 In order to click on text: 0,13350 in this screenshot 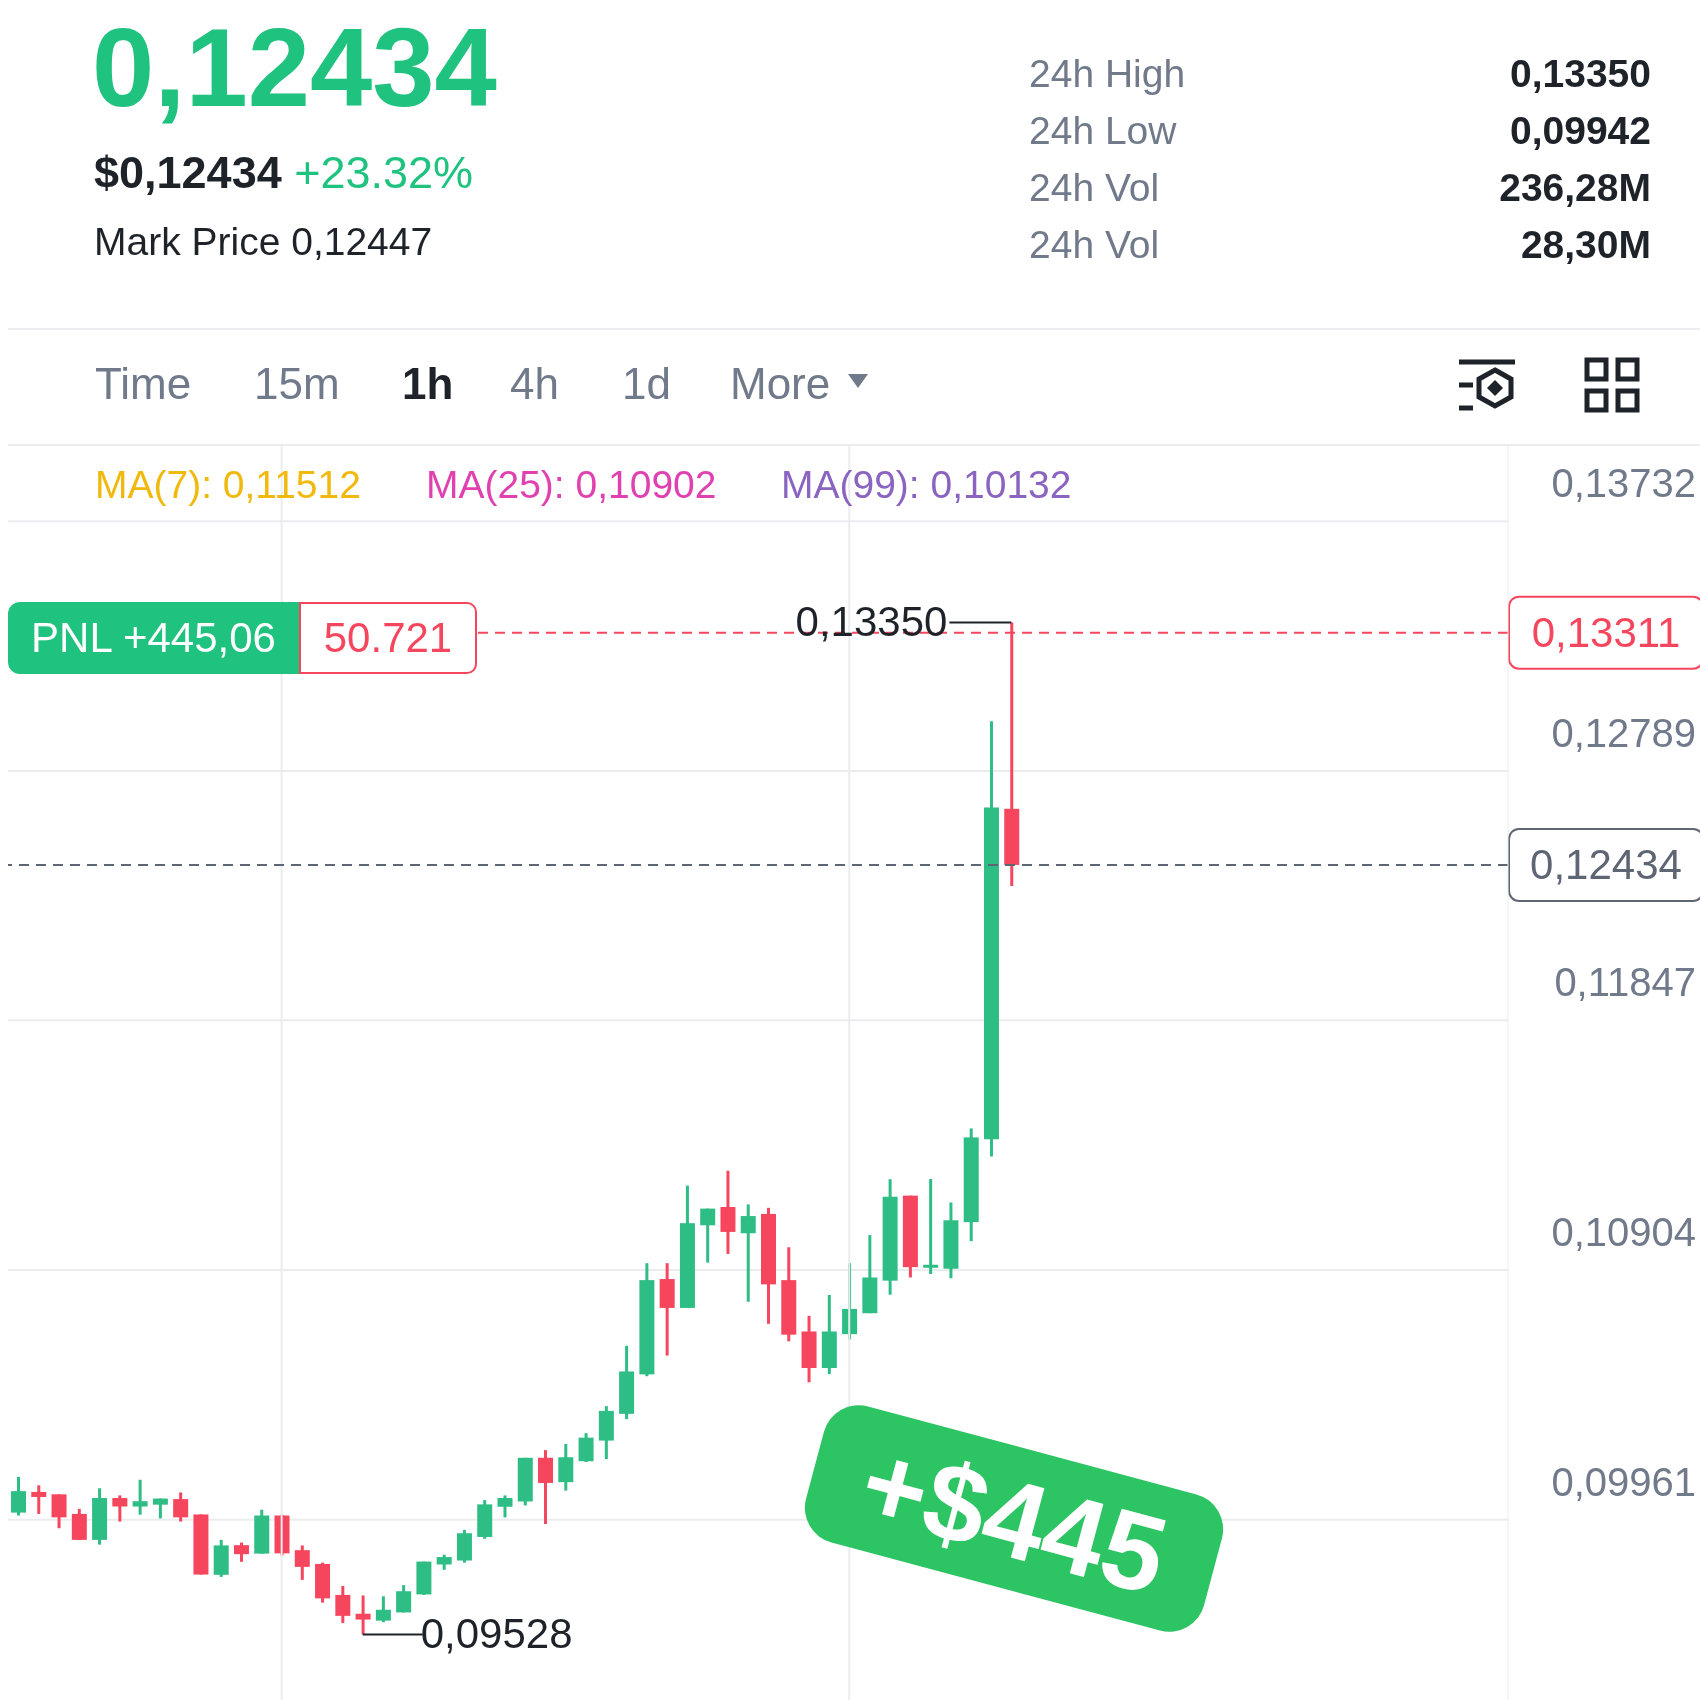, I will do `click(1580, 74)`.